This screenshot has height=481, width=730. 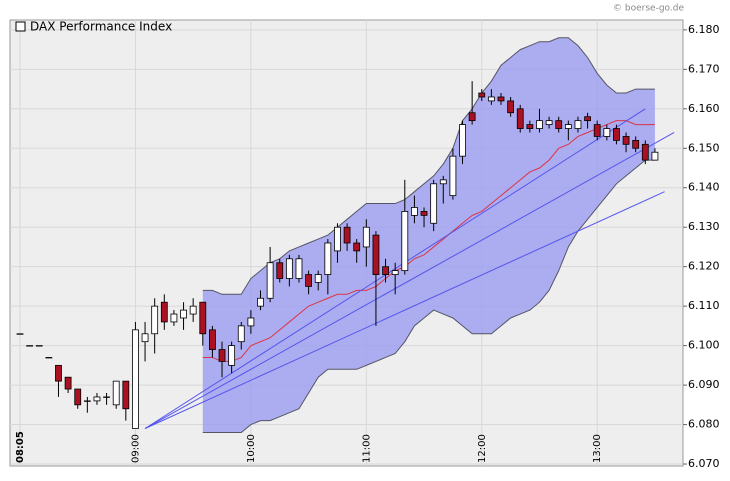 What do you see at coordinates (251, 448) in the screenshot?
I see `x-tick-label: 10:00` at bounding box center [251, 448].